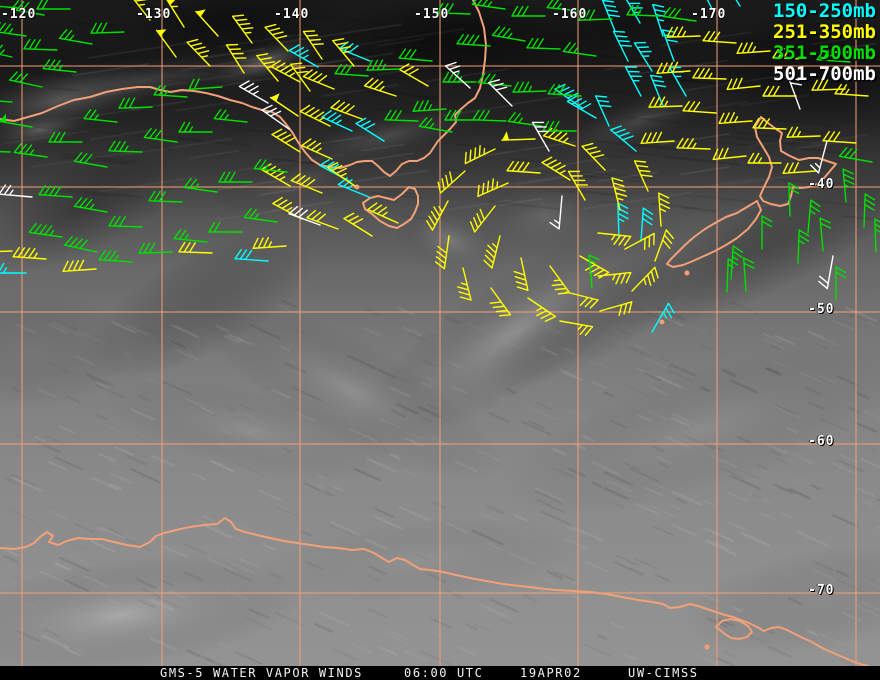  Describe the element at coordinates (570, 14) in the screenshot. I see `lon-label: -160` at that location.